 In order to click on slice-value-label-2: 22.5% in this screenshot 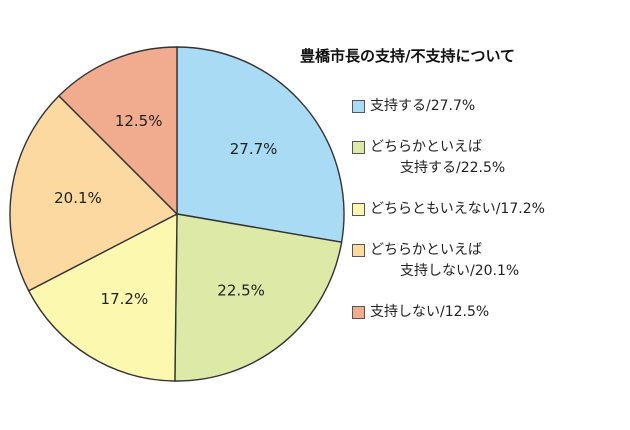, I will do `click(241, 291)`.